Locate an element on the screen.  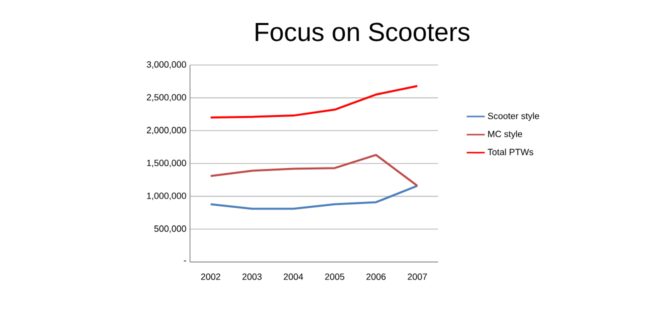
x-tick-label: 2005 is located at coordinates (334, 277).